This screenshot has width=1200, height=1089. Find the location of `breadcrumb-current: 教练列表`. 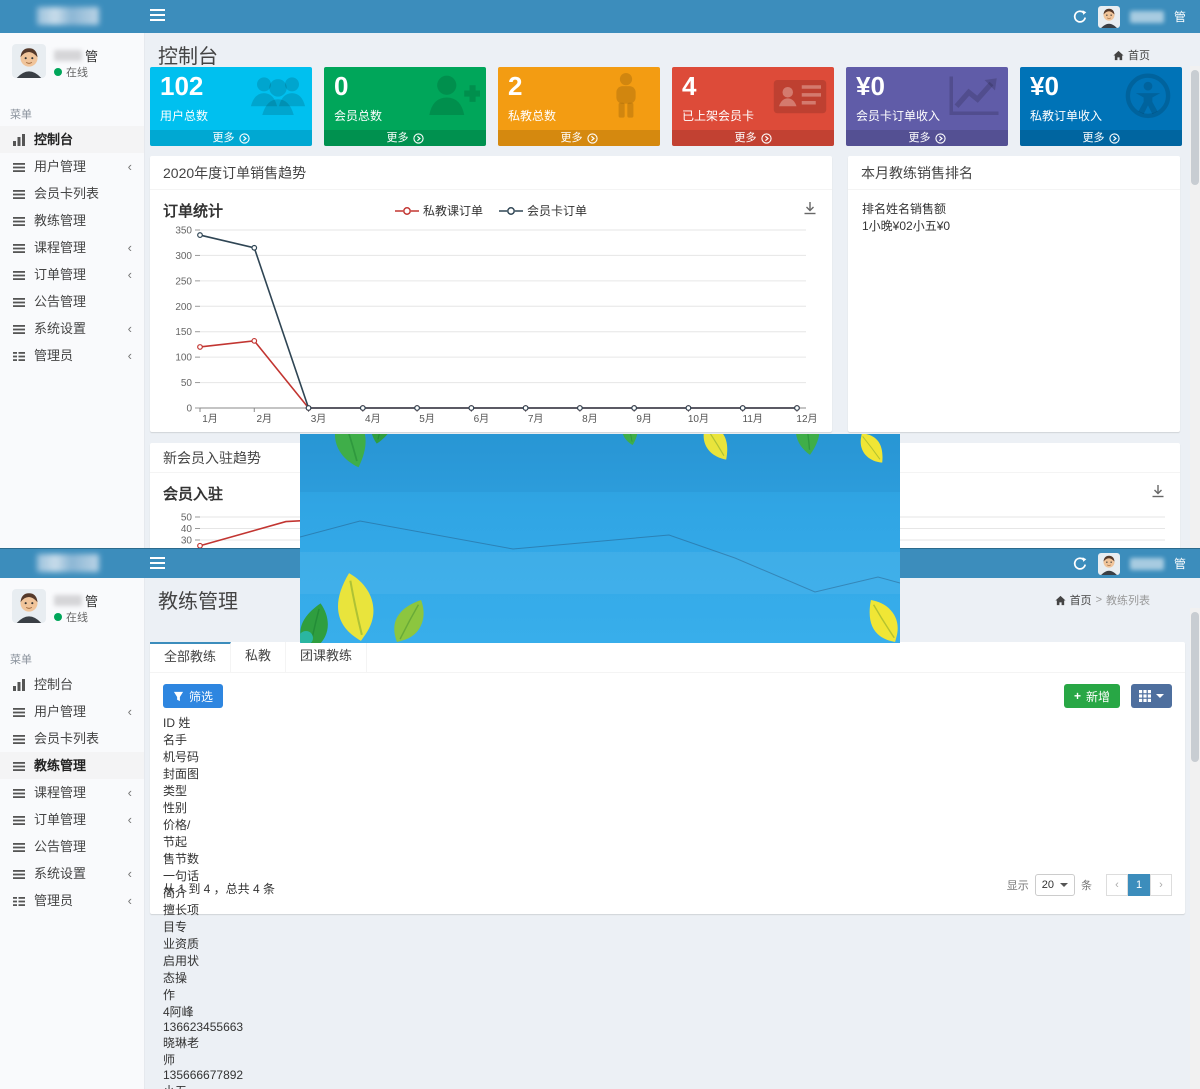

breadcrumb-current: 教练列表 is located at coordinates (1128, 601).